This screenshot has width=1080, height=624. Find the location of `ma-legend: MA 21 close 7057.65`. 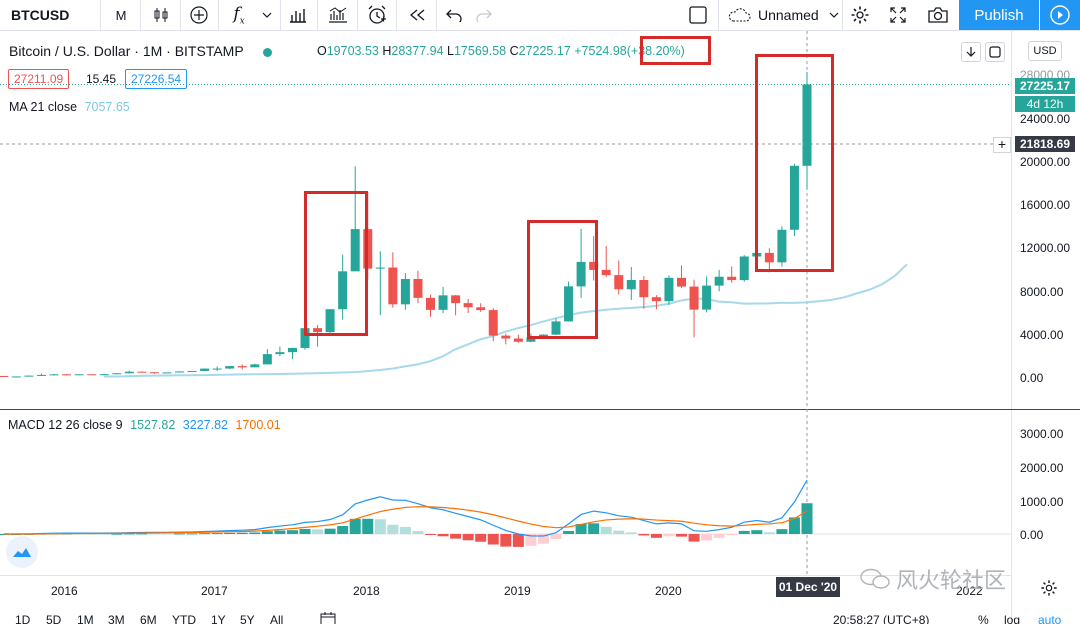

ma-legend: MA 21 close 7057.65 is located at coordinates (69, 107).